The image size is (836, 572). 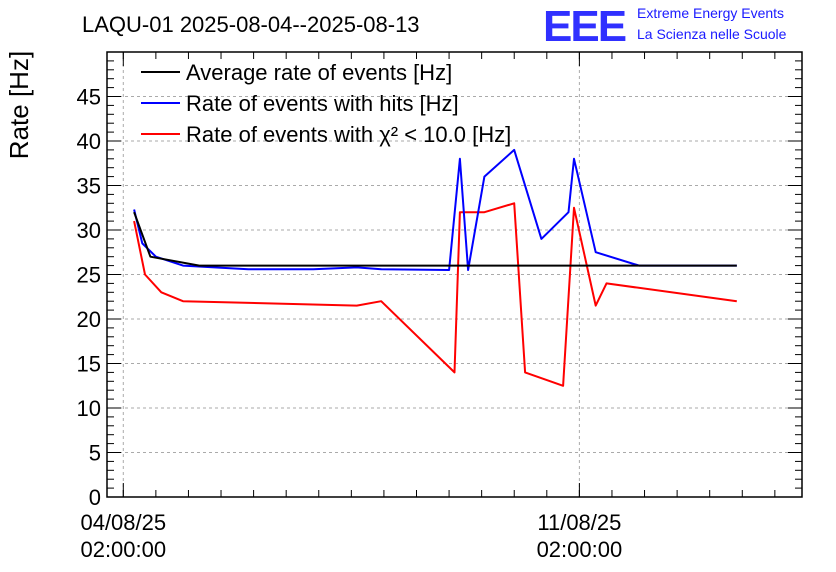 I want to click on y-tick-label: 35, so click(x=89, y=186).